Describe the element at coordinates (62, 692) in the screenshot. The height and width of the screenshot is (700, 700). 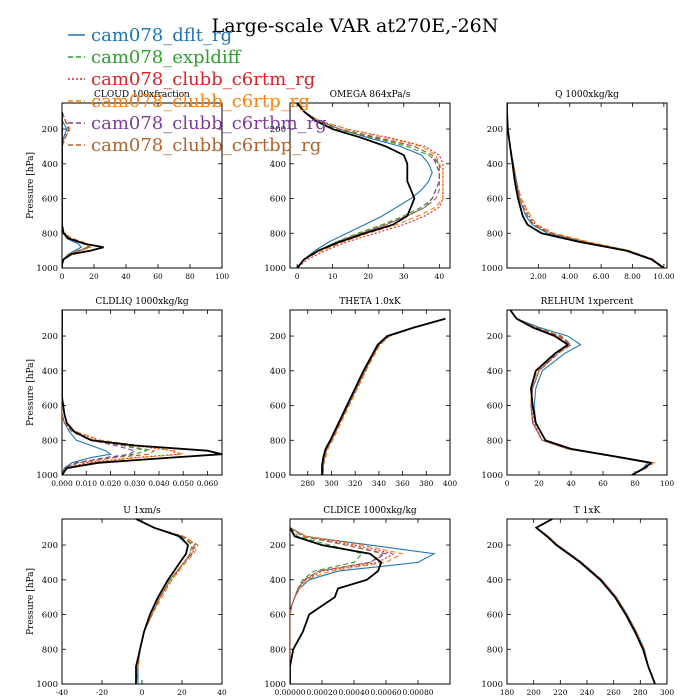
I see `x-tick-label: -40` at that location.